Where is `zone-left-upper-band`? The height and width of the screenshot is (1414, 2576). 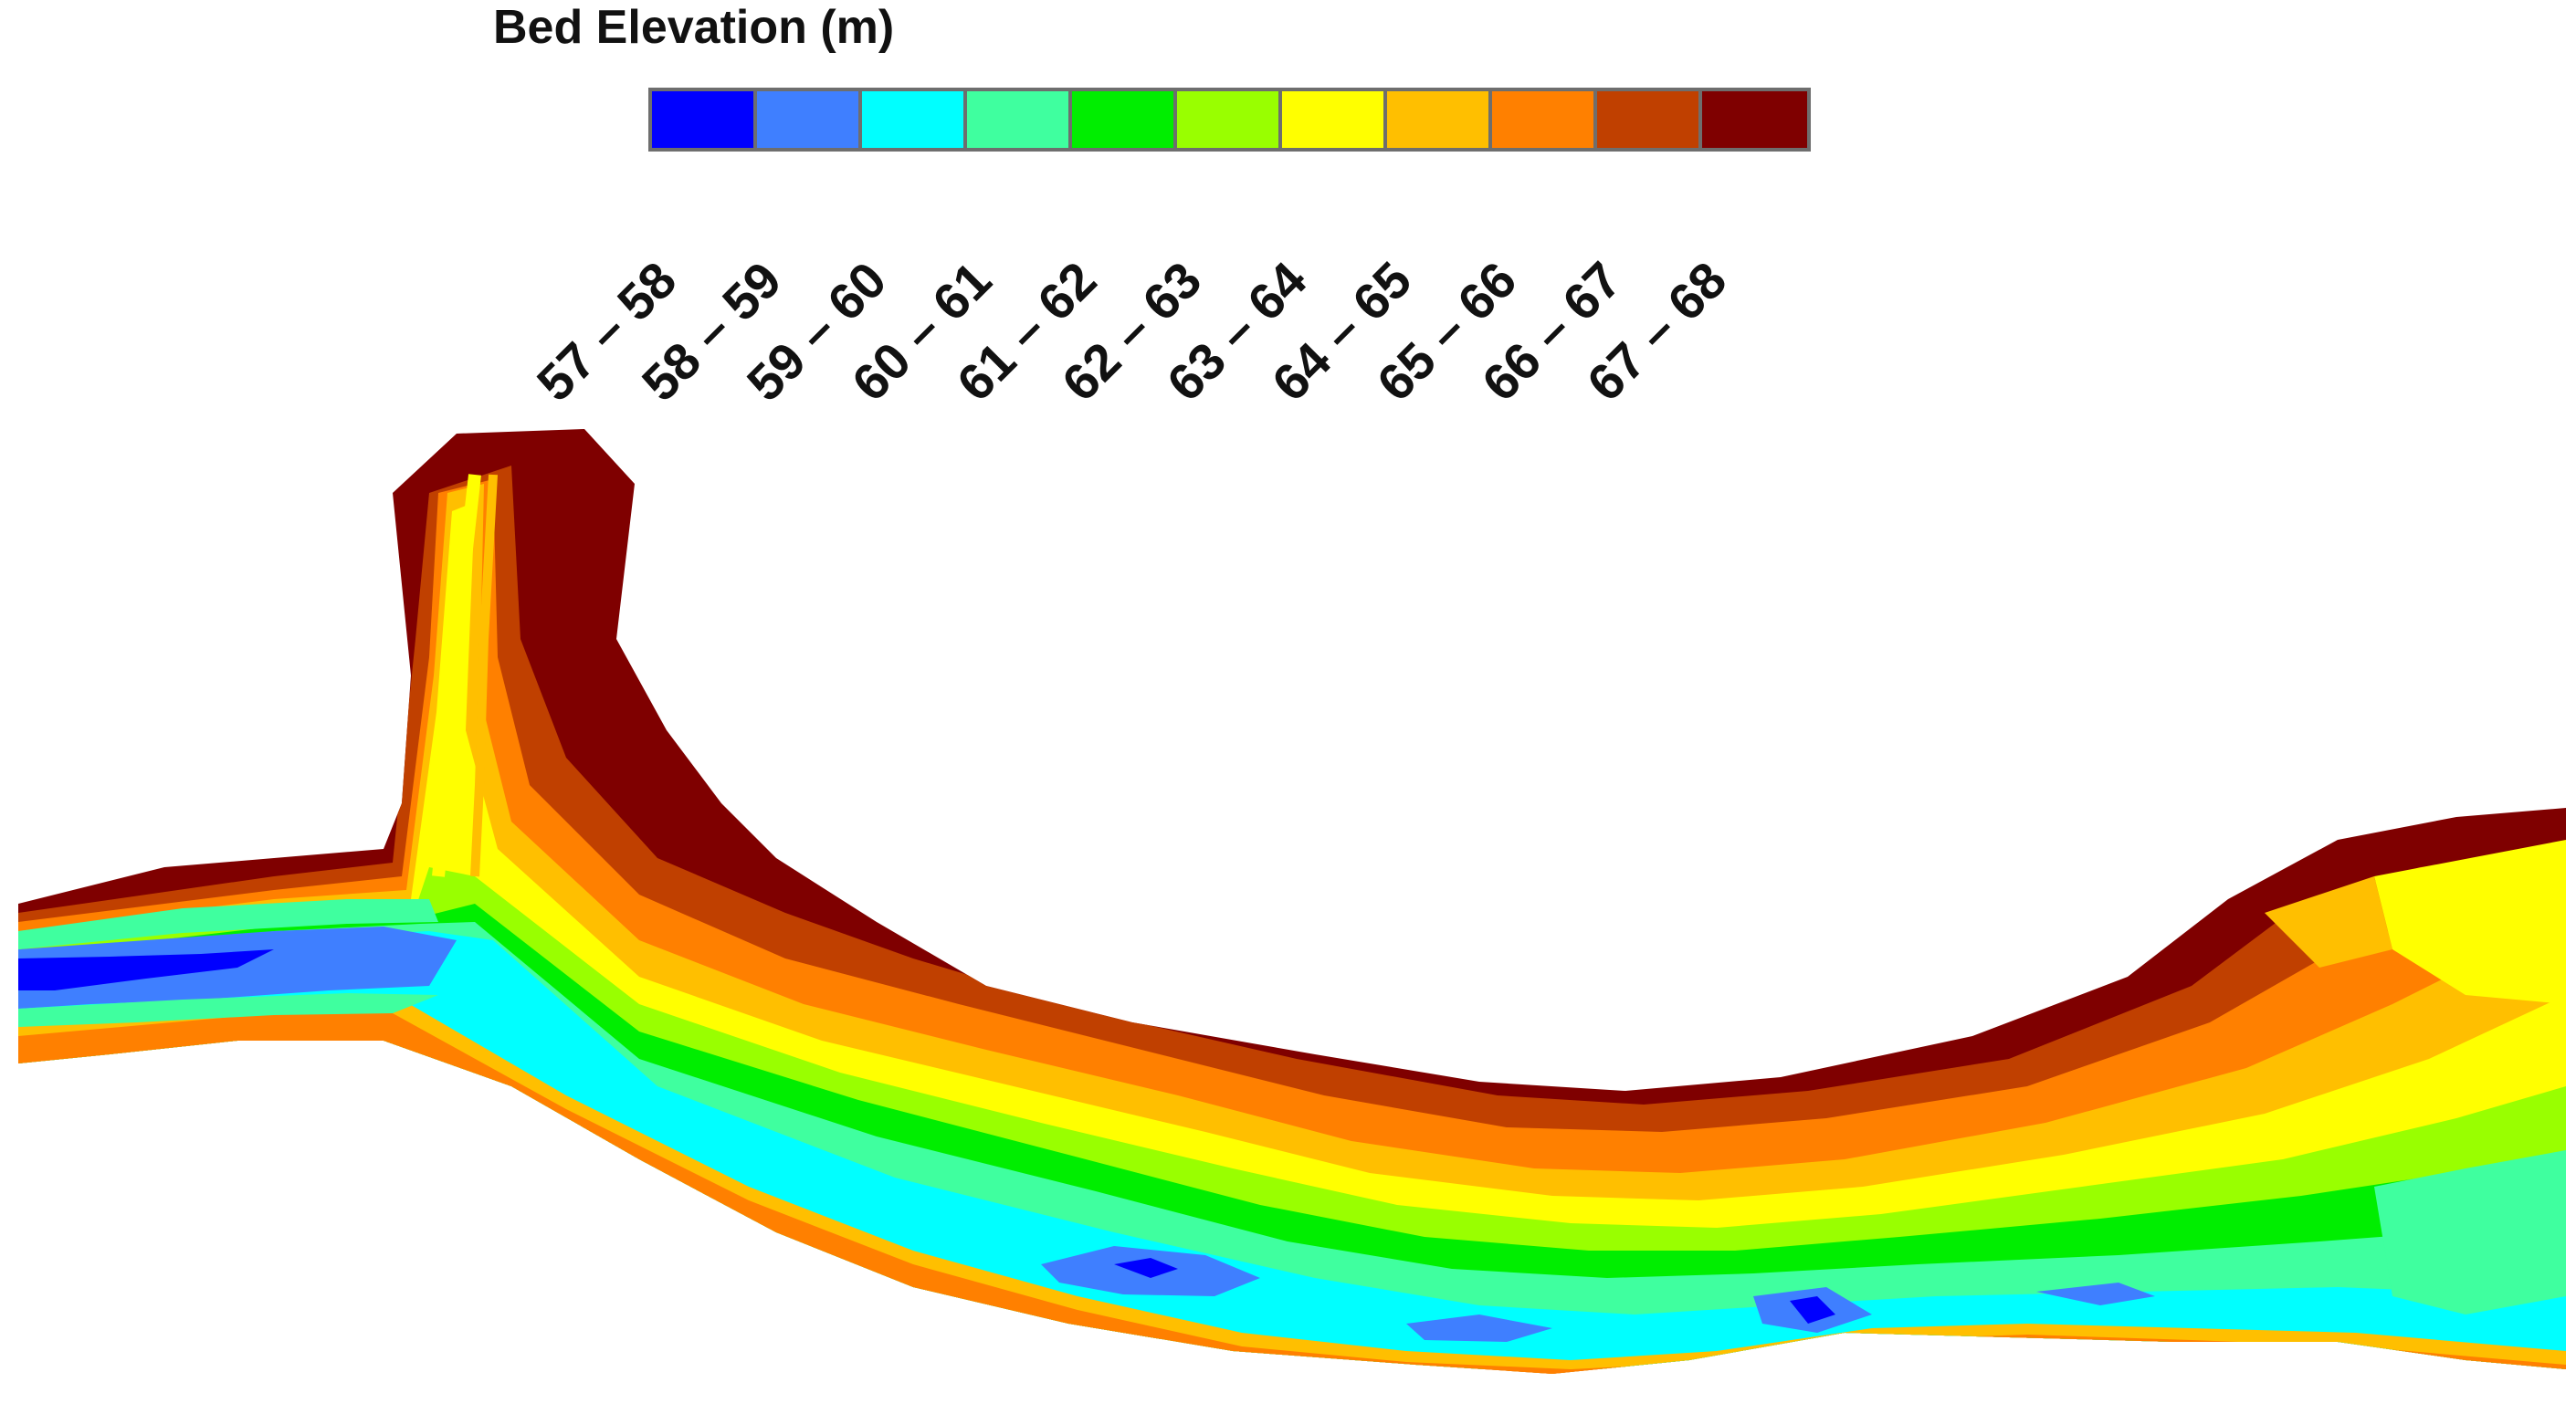 zone-left-upper-band is located at coordinates (228, 924).